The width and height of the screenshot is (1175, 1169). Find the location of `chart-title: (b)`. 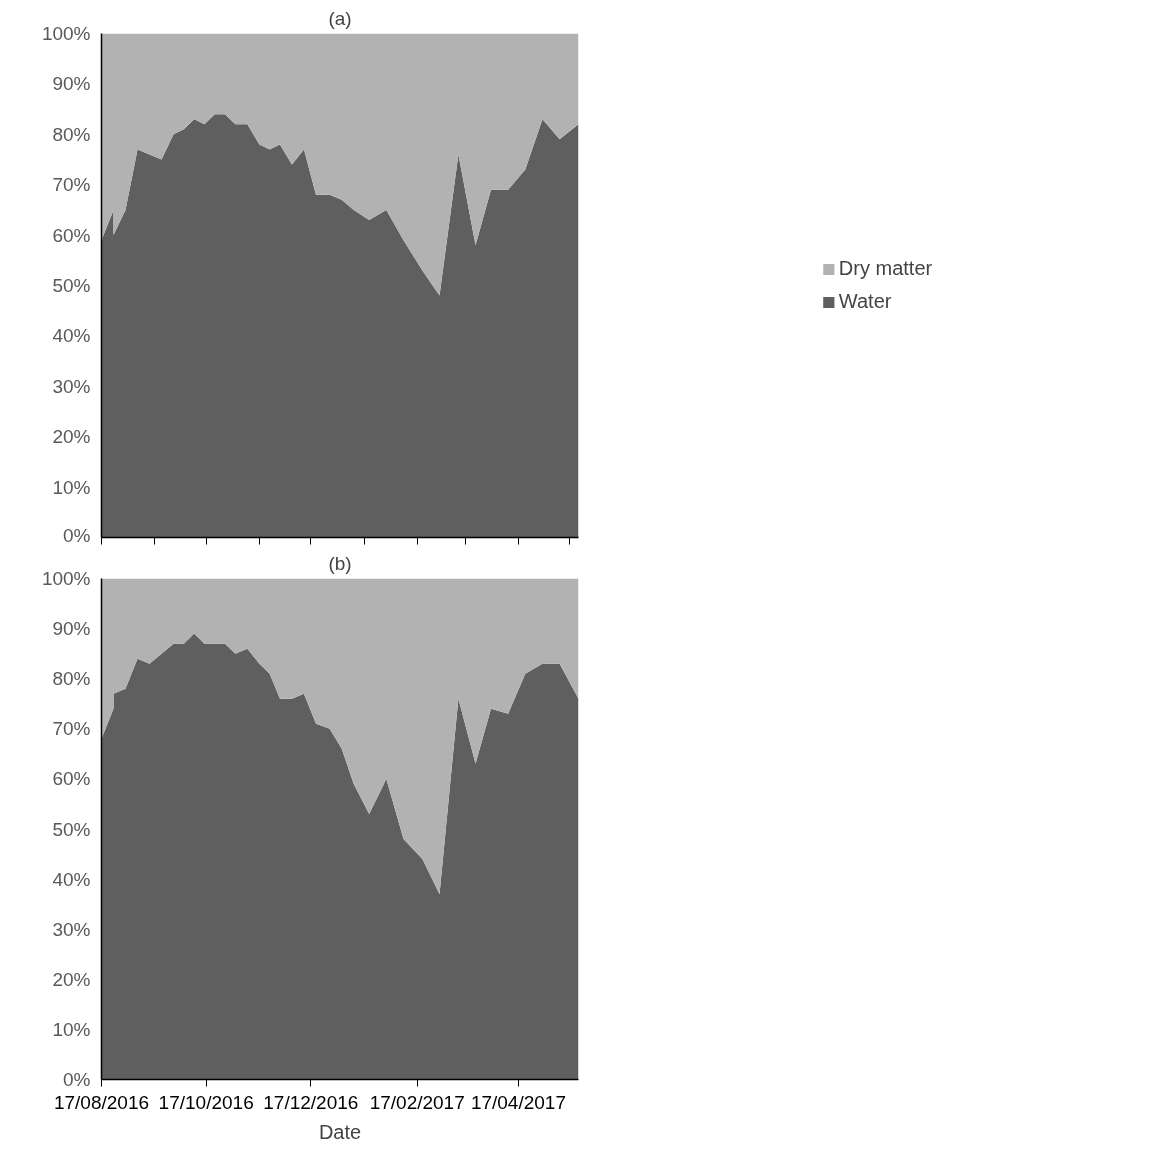

chart-title: (b) is located at coordinates (340, 563).